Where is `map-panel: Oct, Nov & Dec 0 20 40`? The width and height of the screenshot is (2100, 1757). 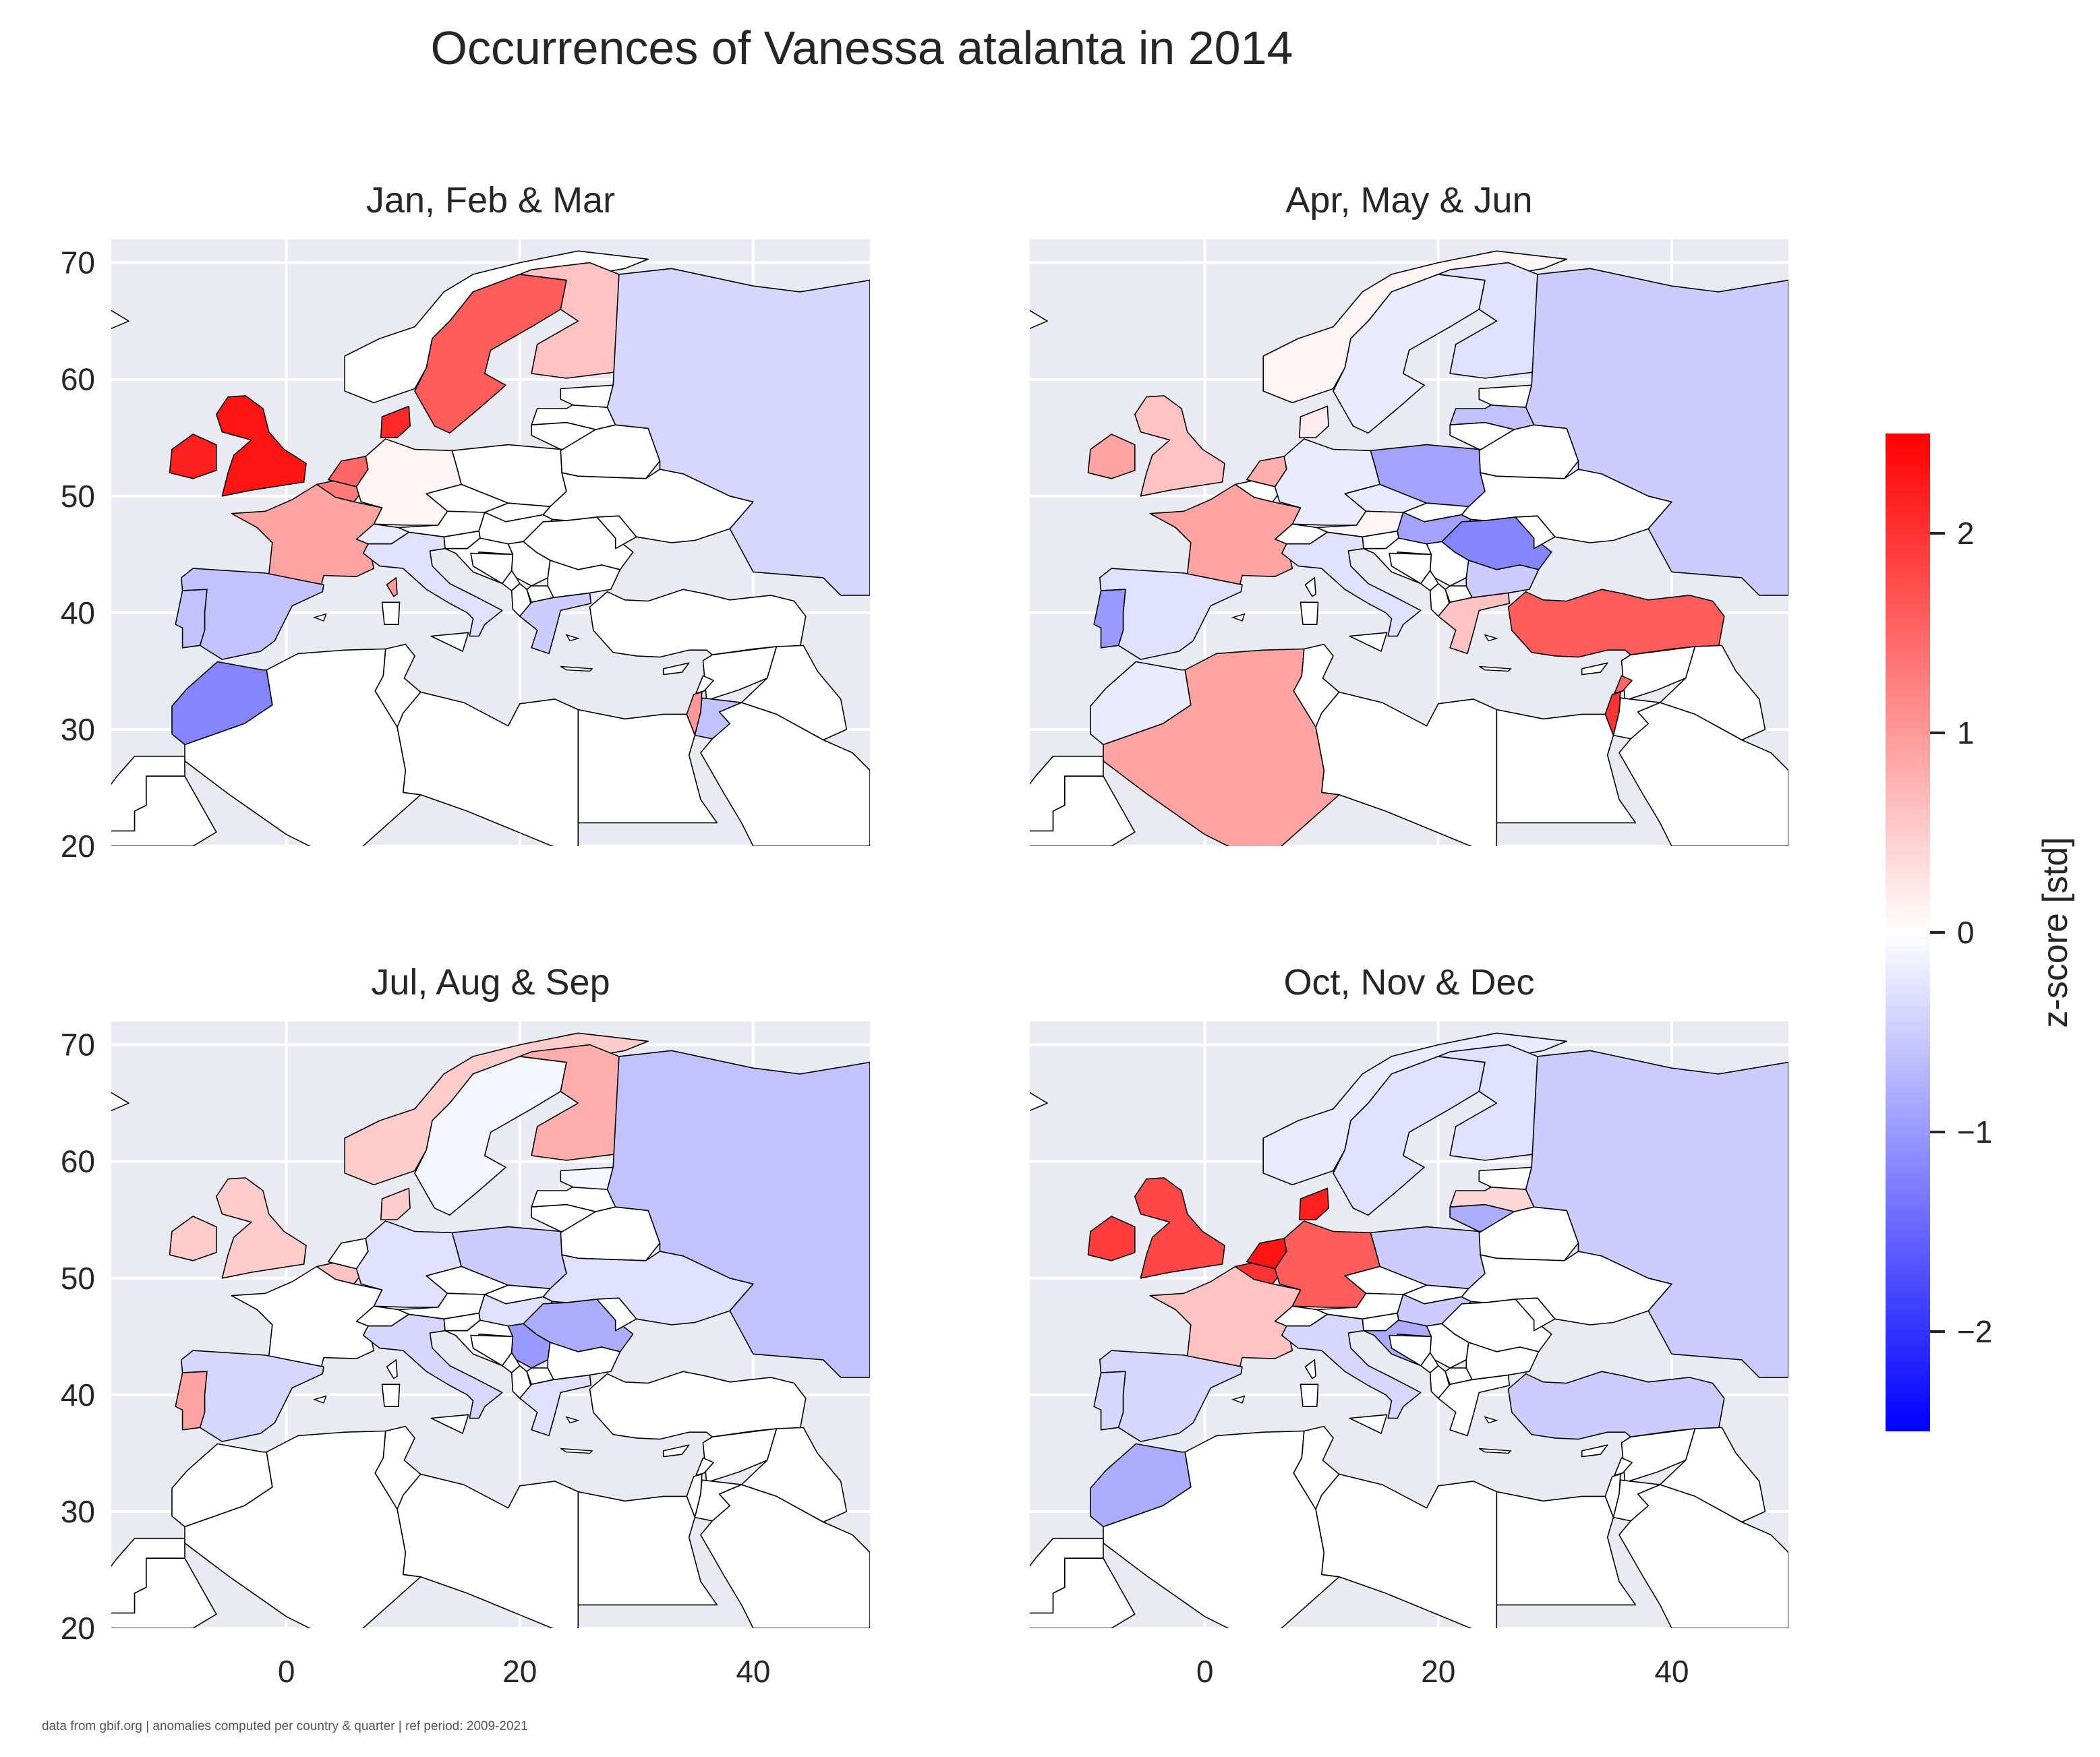
map-panel: Oct, Nov & Dec 0 20 40 is located at coordinates (1409, 1325).